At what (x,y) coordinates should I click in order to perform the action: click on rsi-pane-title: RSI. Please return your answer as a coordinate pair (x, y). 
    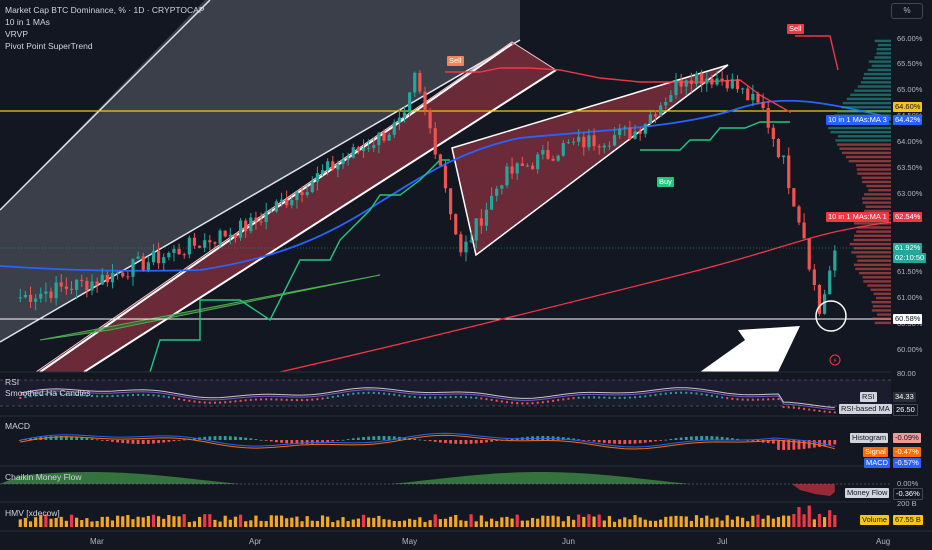
    Looking at the image, I should click on (12, 382).